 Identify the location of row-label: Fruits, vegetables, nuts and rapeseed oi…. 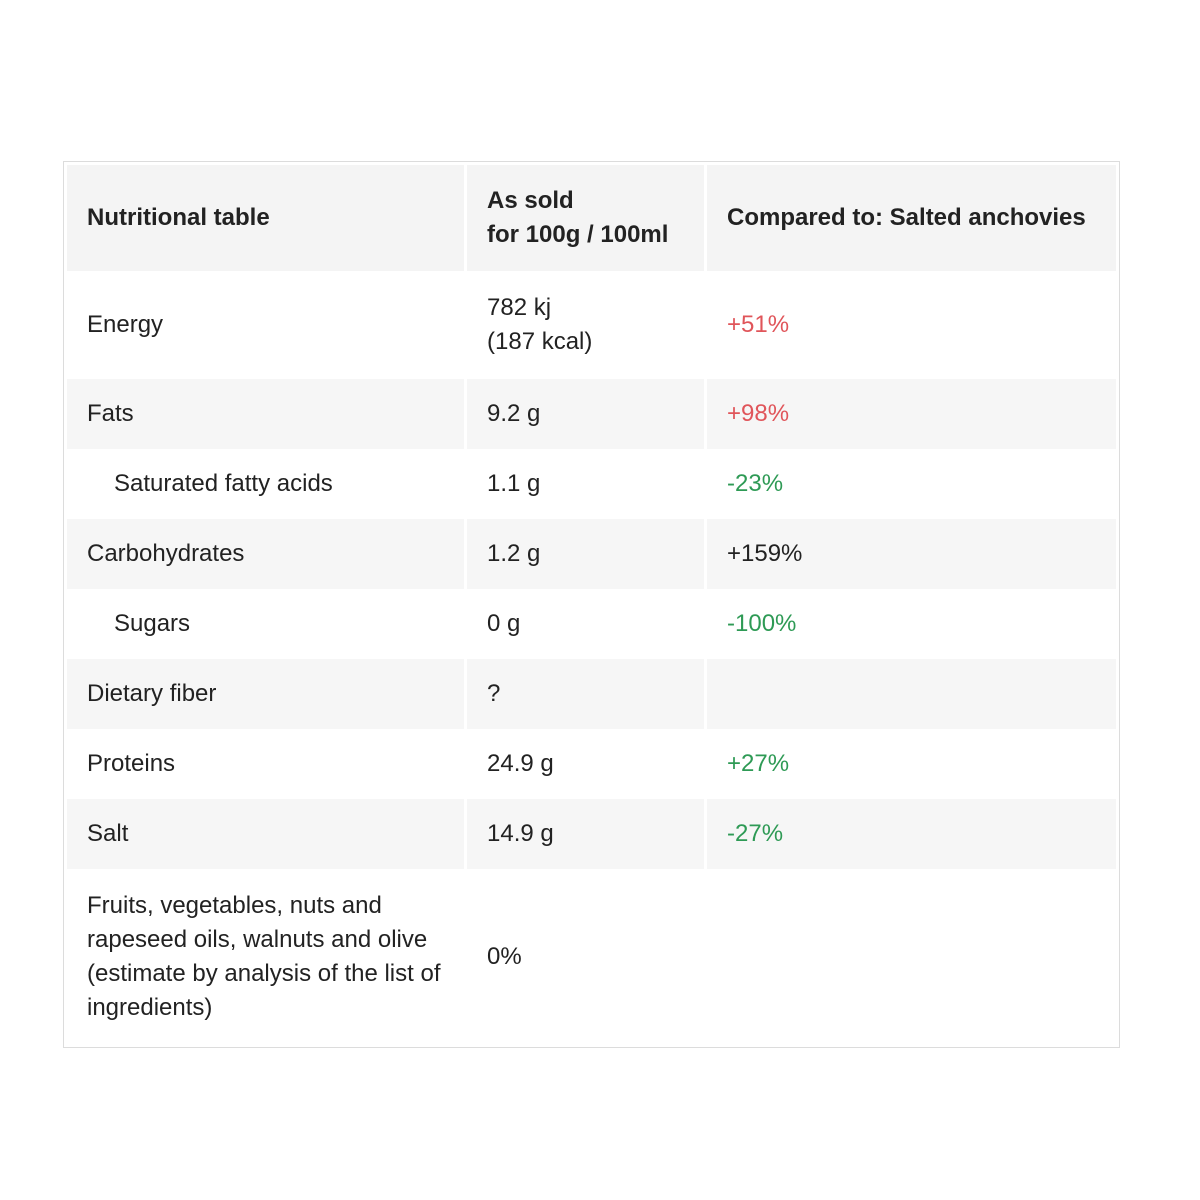
(265, 956).